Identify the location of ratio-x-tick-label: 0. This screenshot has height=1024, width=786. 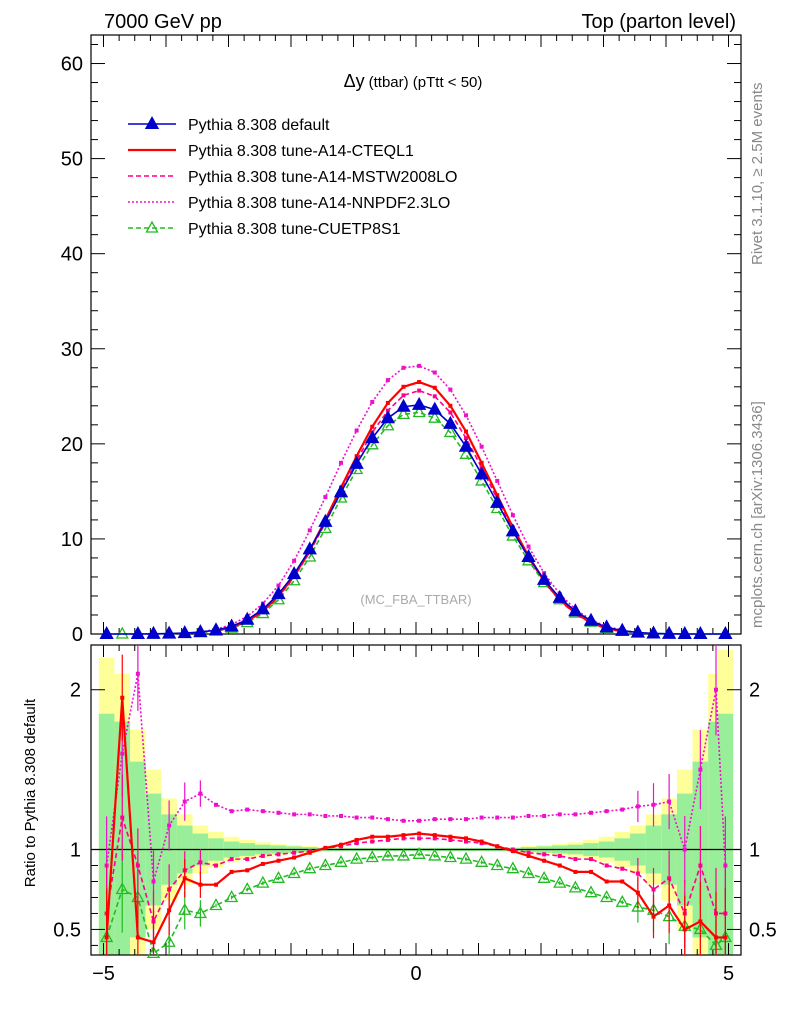
(415, 974).